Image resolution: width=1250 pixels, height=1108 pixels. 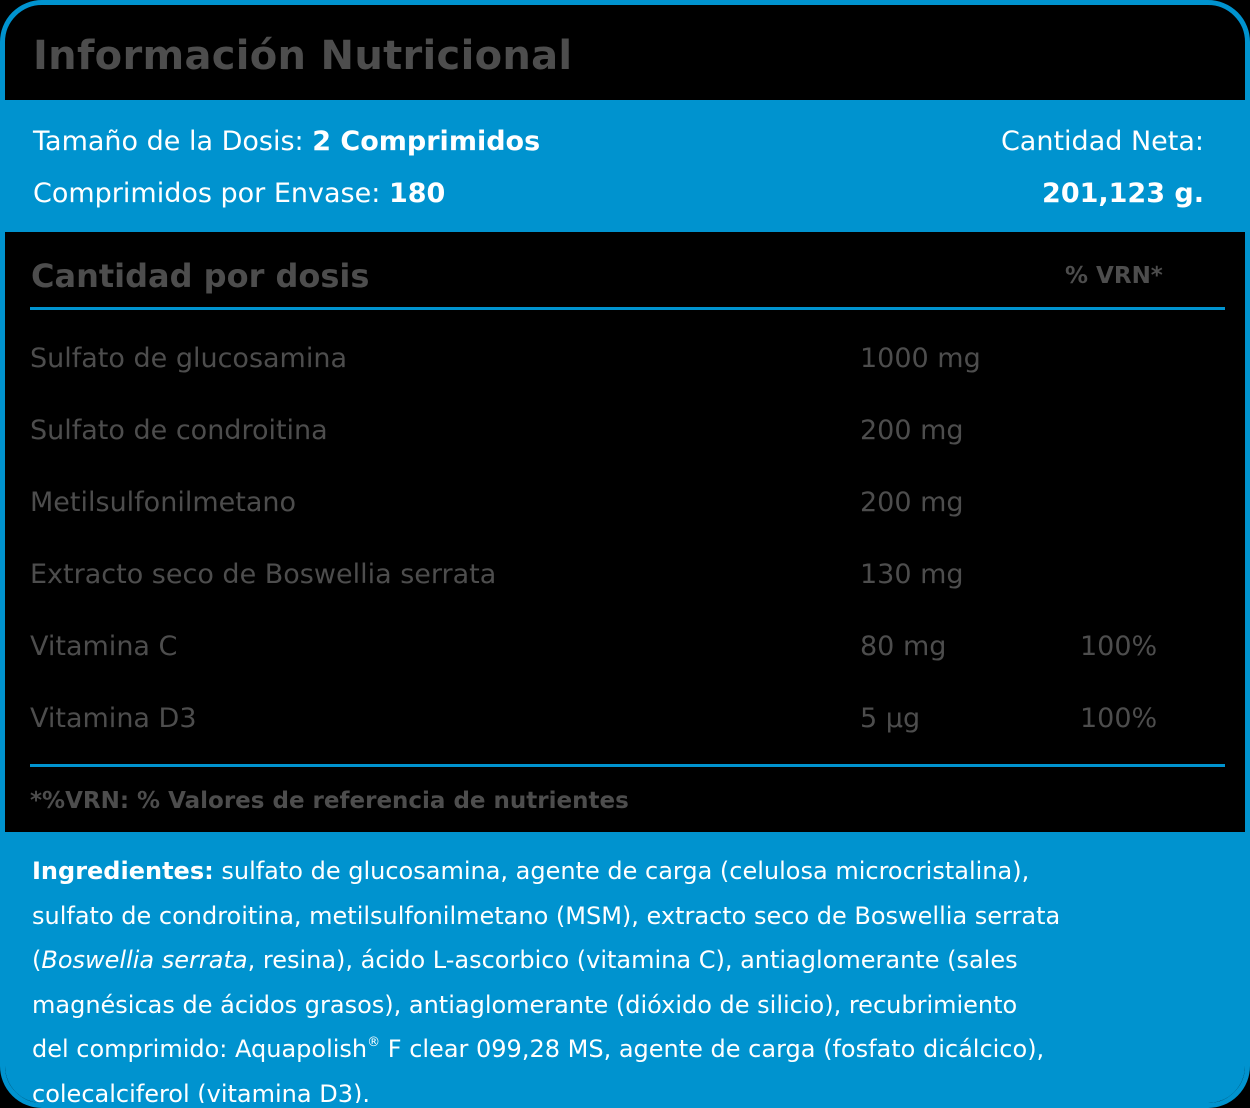 I want to click on table-row: Metilsulfonilmetano 200 mg, so click(x=625, y=507).